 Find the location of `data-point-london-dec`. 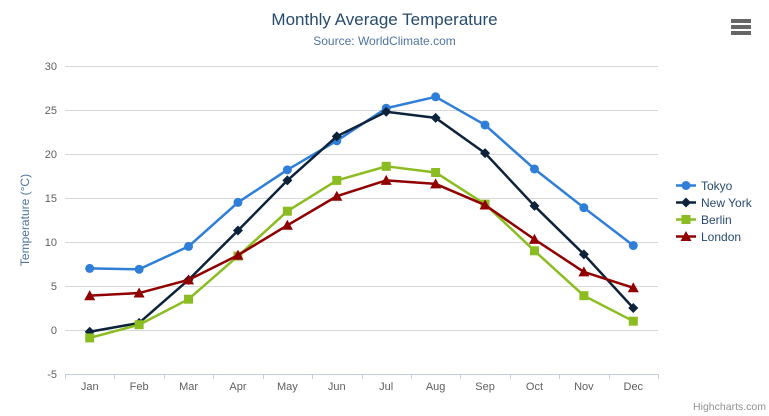

data-point-london-dec is located at coordinates (633, 287).